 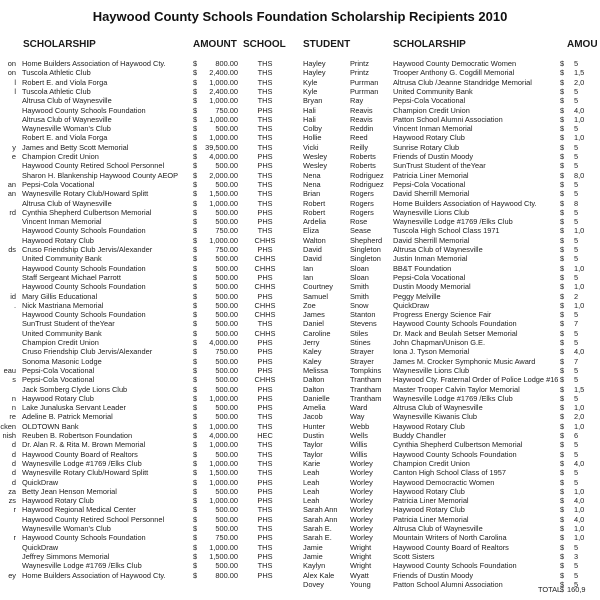 I want to click on student-first-name: Eliza, so click(x=311, y=231).